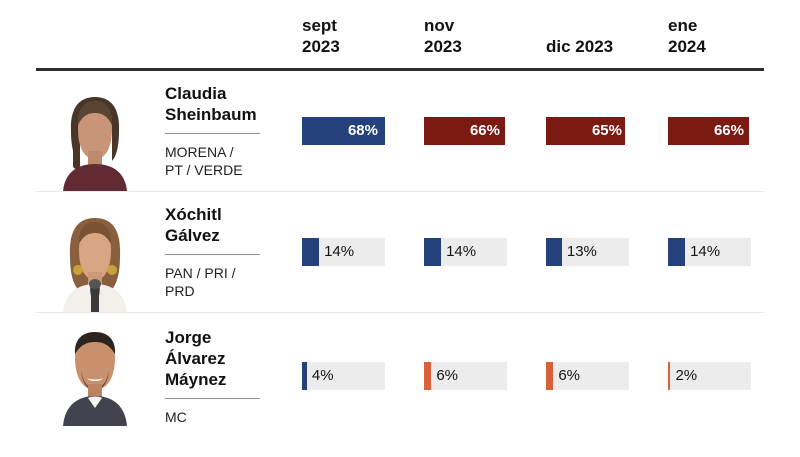 This screenshot has width=800, height=457. I want to click on candidate-party-line: MC, so click(176, 416).